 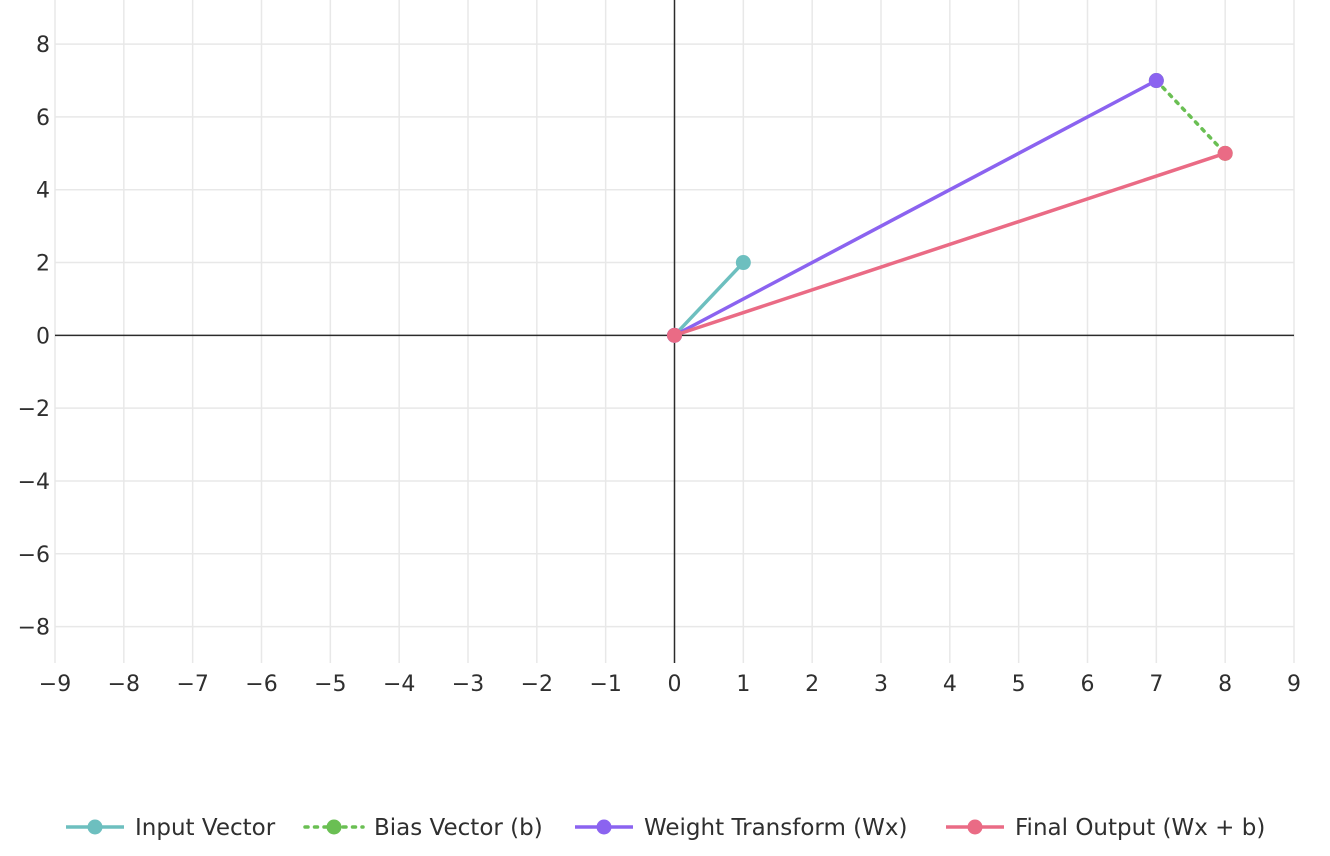 What do you see at coordinates (1140, 828) in the screenshot?
I see `legend-label: Final Output (Wx + b)` at bounding box center [1140, 828].